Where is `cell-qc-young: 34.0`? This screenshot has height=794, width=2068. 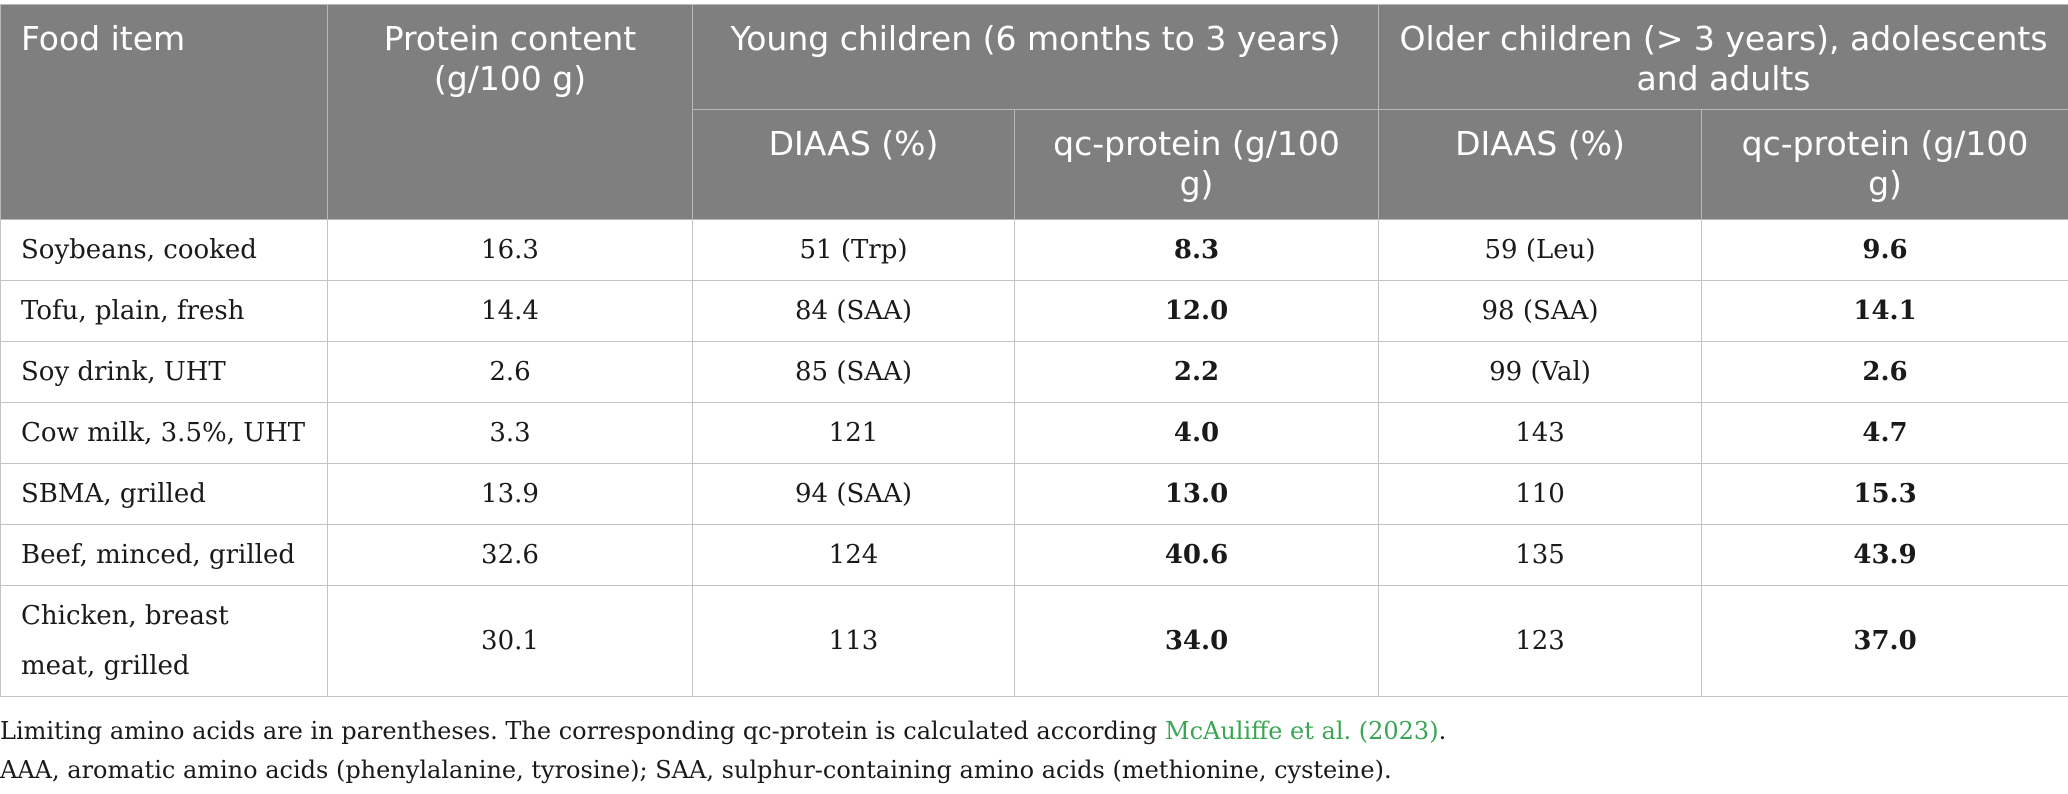
cell-qc-young: 34.0 is located at coordinates (1196, 641).